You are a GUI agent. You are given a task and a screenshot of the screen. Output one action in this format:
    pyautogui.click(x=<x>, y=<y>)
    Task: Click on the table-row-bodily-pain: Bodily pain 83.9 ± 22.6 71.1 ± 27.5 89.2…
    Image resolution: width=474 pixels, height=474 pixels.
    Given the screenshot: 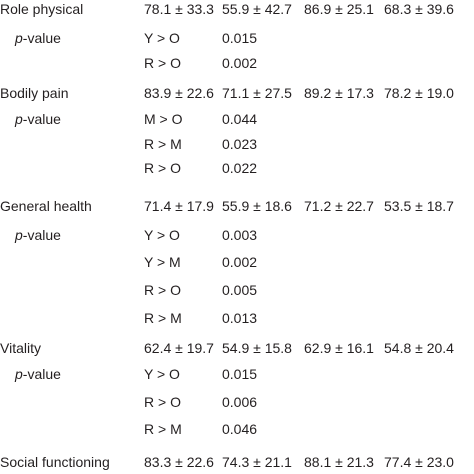 What is the action you would take?
    pyautogui.click(x=237, y=93)
    